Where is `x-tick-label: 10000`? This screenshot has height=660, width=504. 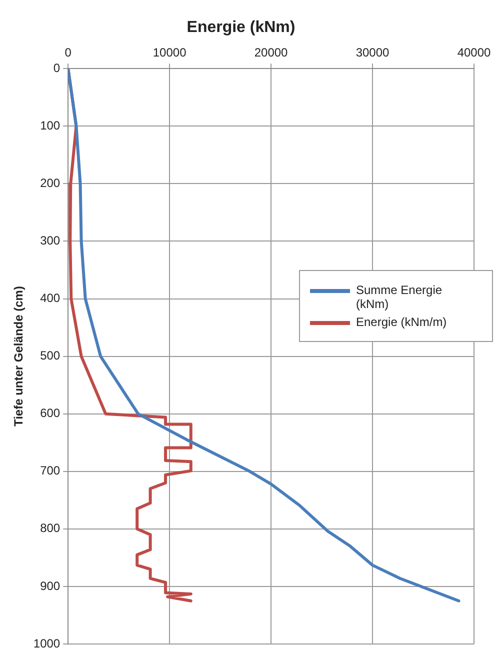 x-tick-label: 10000 is located at coordinates (169, 53).